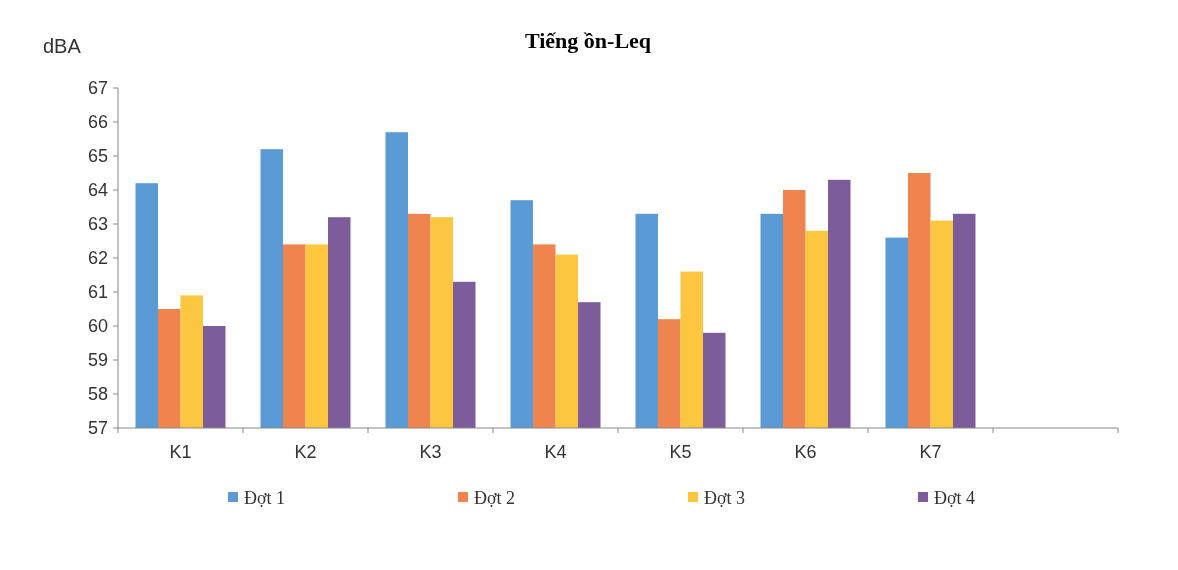 The height and width of the screenshot is (570, 1178). Describe the element at coordinates (97, 156) in the screenshot. I see `y-tick-label: 65` at that location.